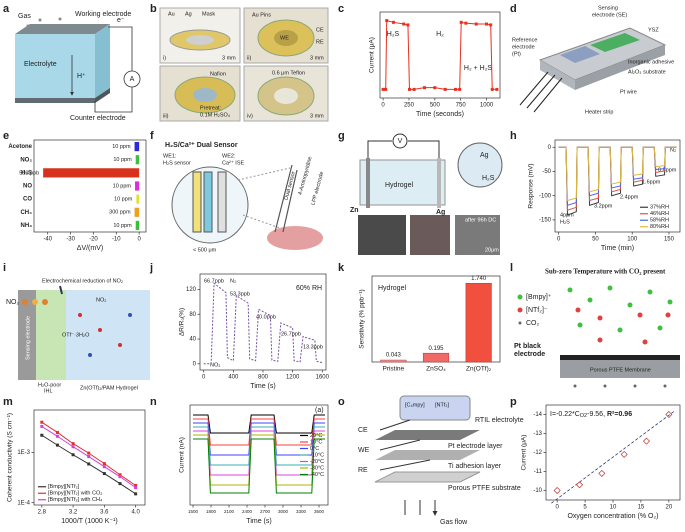 The height and width of the screenshot is (532, 685). Describe the element at coordinates (290, 186) in the screenshot. I see `label: Dual sensor` at that location.